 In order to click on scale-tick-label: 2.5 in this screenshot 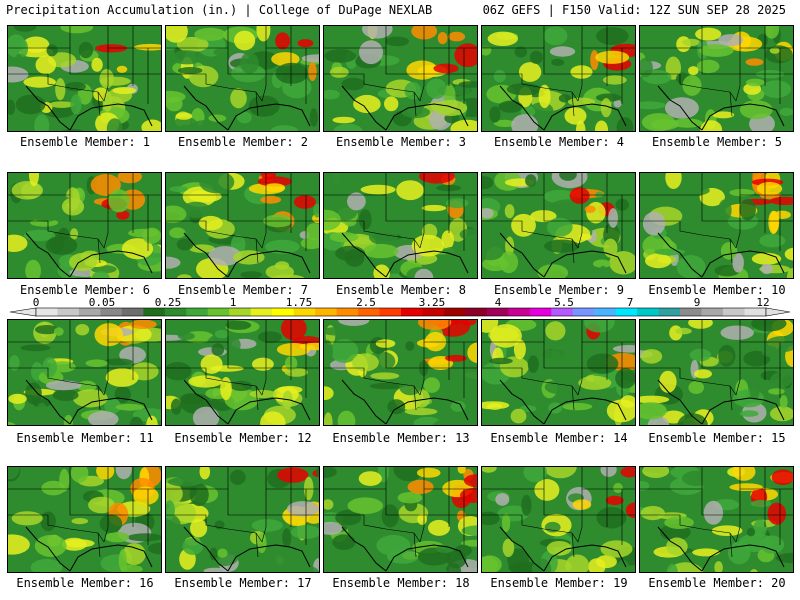, I will do `click(366, 302)`.